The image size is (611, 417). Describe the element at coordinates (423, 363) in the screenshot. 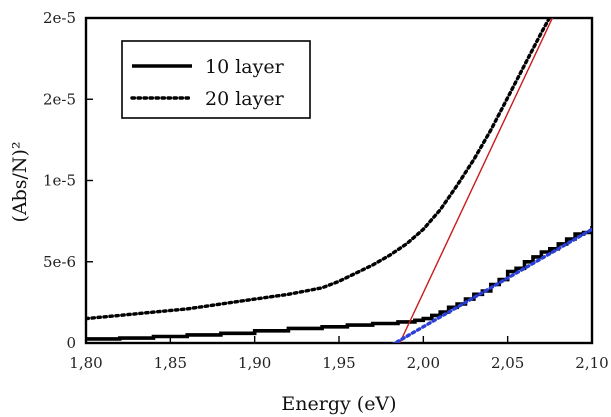

I see `x-tick-label: 2,00` at that location.